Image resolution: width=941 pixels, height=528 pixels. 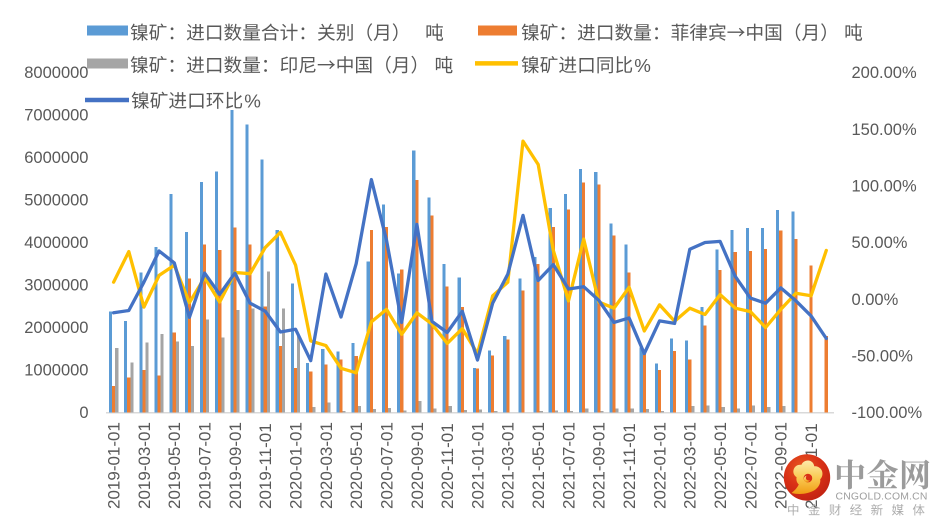 What do you see at coordinates (56, 73) in the screenshot?
I see `svg-text: 8000000` at bounding box center [56, 73].